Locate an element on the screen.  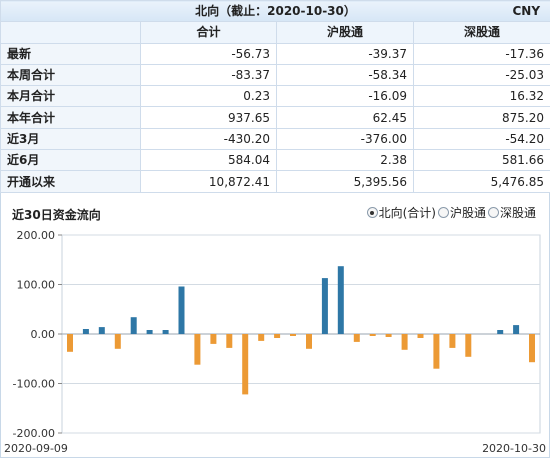
row-label: 近3月 is located at coordinates (70, 139).